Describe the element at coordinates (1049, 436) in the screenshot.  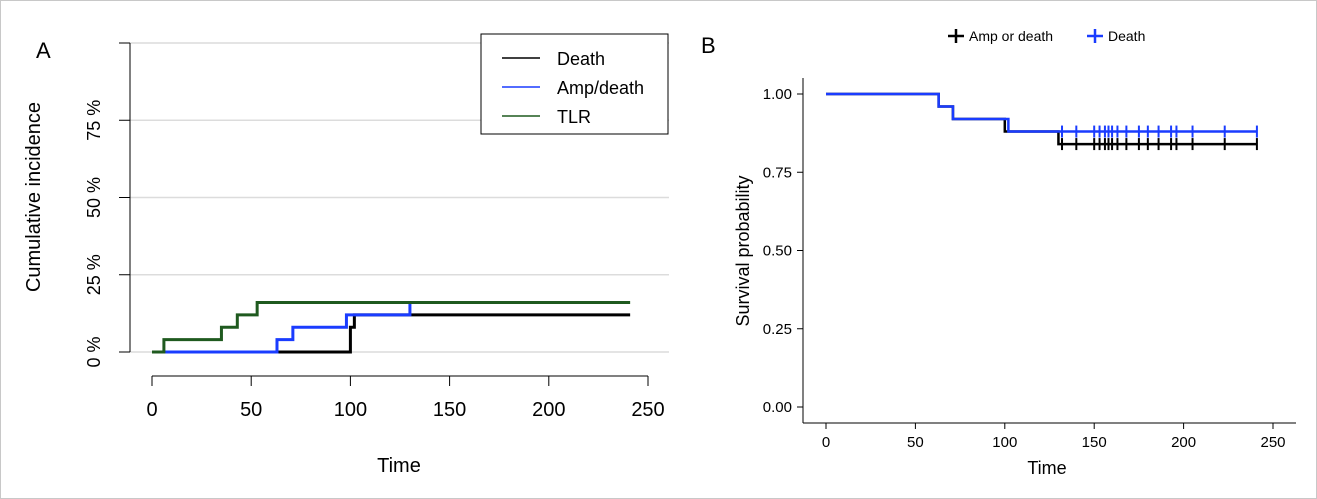
I see `panel-b-x-axis: 0 50 100 150 200 250` at that location.